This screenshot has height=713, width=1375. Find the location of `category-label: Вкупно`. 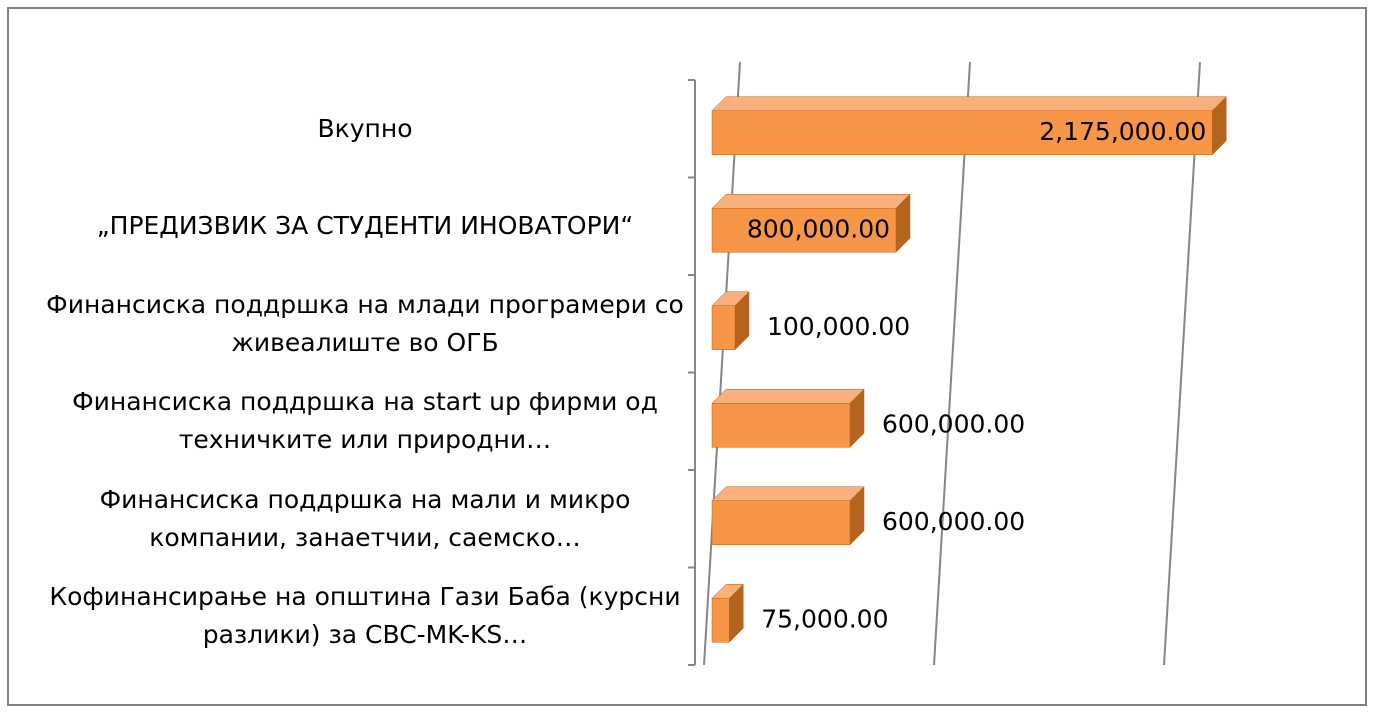

category-label: Вкупно is located at coordinates (365, 128).